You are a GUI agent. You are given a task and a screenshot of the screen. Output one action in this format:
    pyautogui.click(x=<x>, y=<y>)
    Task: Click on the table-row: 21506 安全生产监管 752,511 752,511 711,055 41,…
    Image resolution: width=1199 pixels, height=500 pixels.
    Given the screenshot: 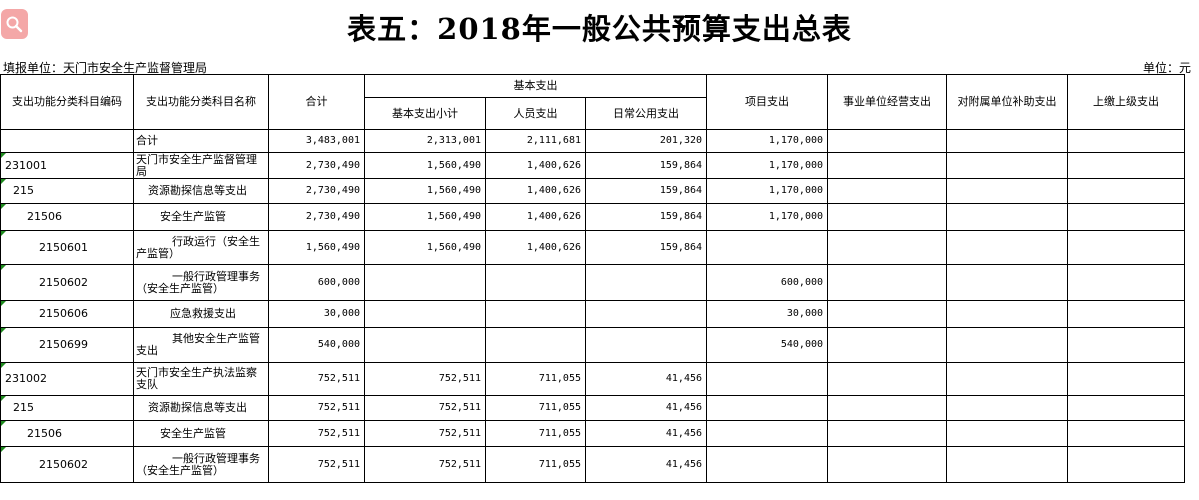 What is the action you would take?
    pyautogui.click(x=593, y=433)
    